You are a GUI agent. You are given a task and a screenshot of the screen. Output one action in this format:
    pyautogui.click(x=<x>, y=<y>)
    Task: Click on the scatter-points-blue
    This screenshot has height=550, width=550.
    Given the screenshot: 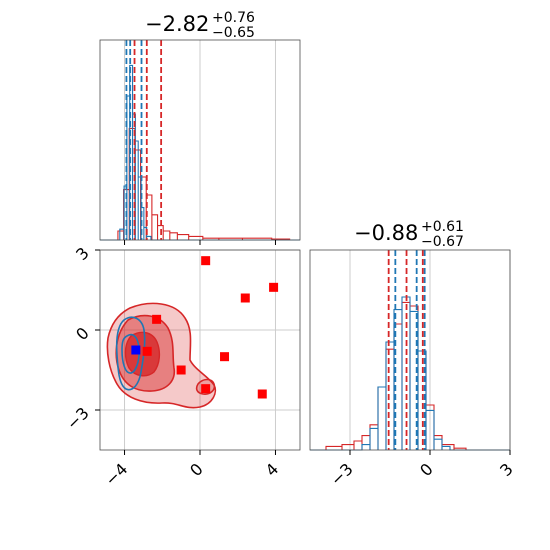 What is the action you would take?
    pyautogui.click(x=136, y=350)
    